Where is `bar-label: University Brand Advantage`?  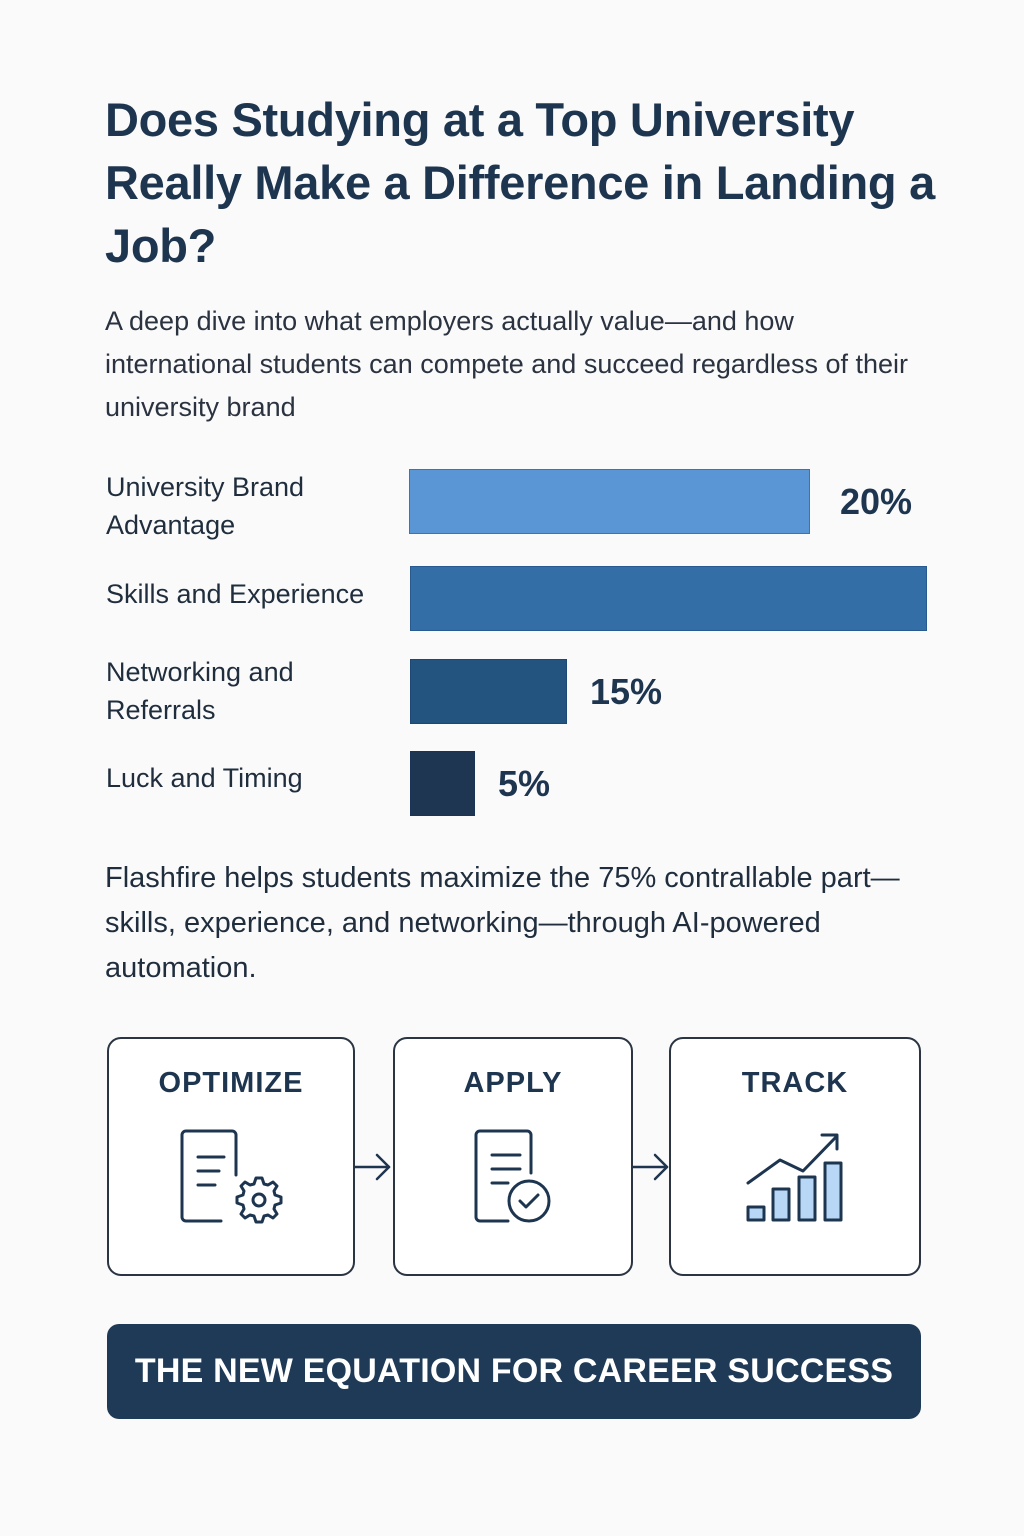 bar-label: University Brand Advantage is located at coordinates (205, 506).